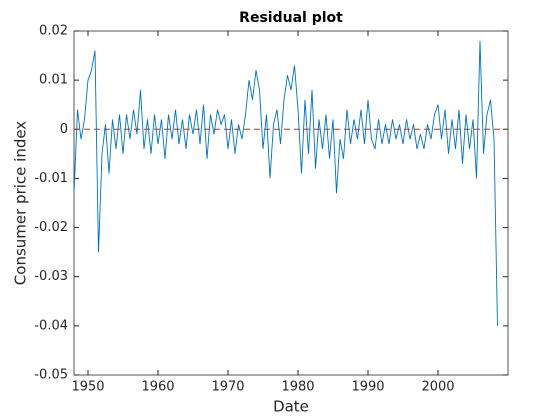 This screenshot has width=560, height=420. Describe the element at coordinates (227, 387) in the screenshot. I see `x-tick-label: 1970` at that location.